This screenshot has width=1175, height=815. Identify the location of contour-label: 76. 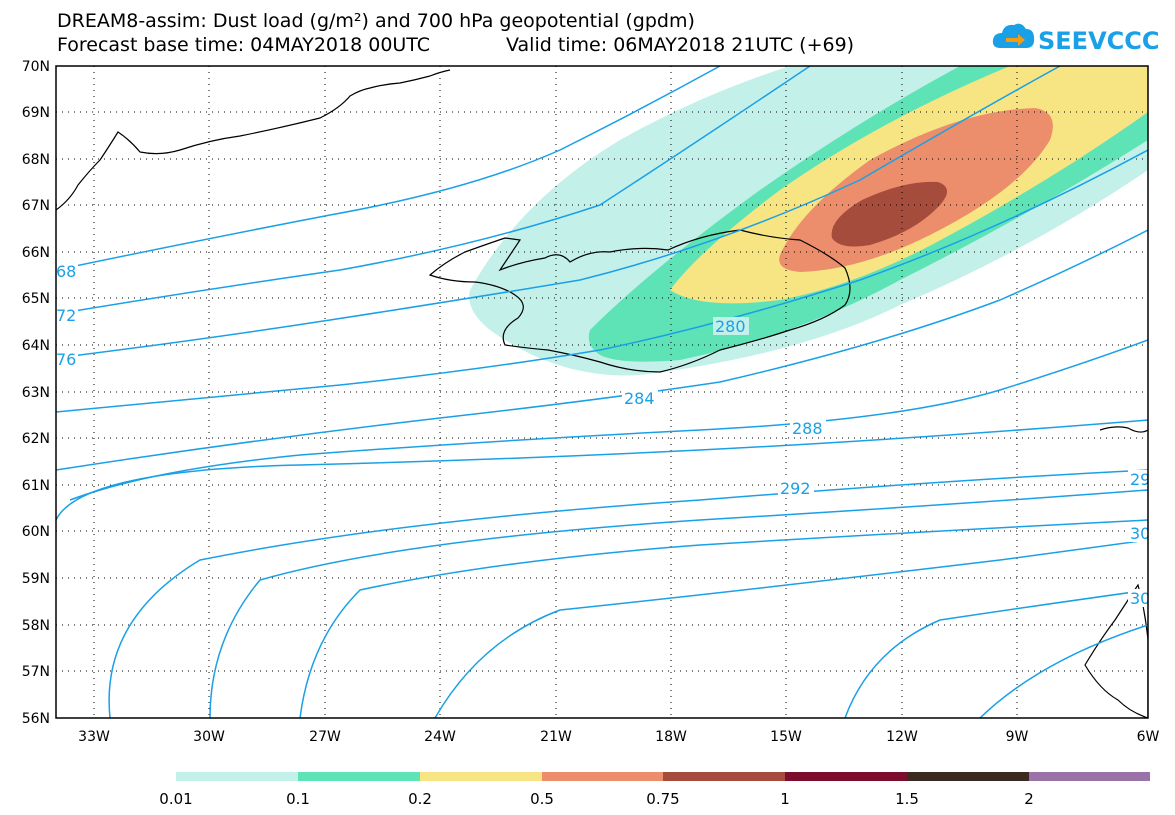
(66, 359).